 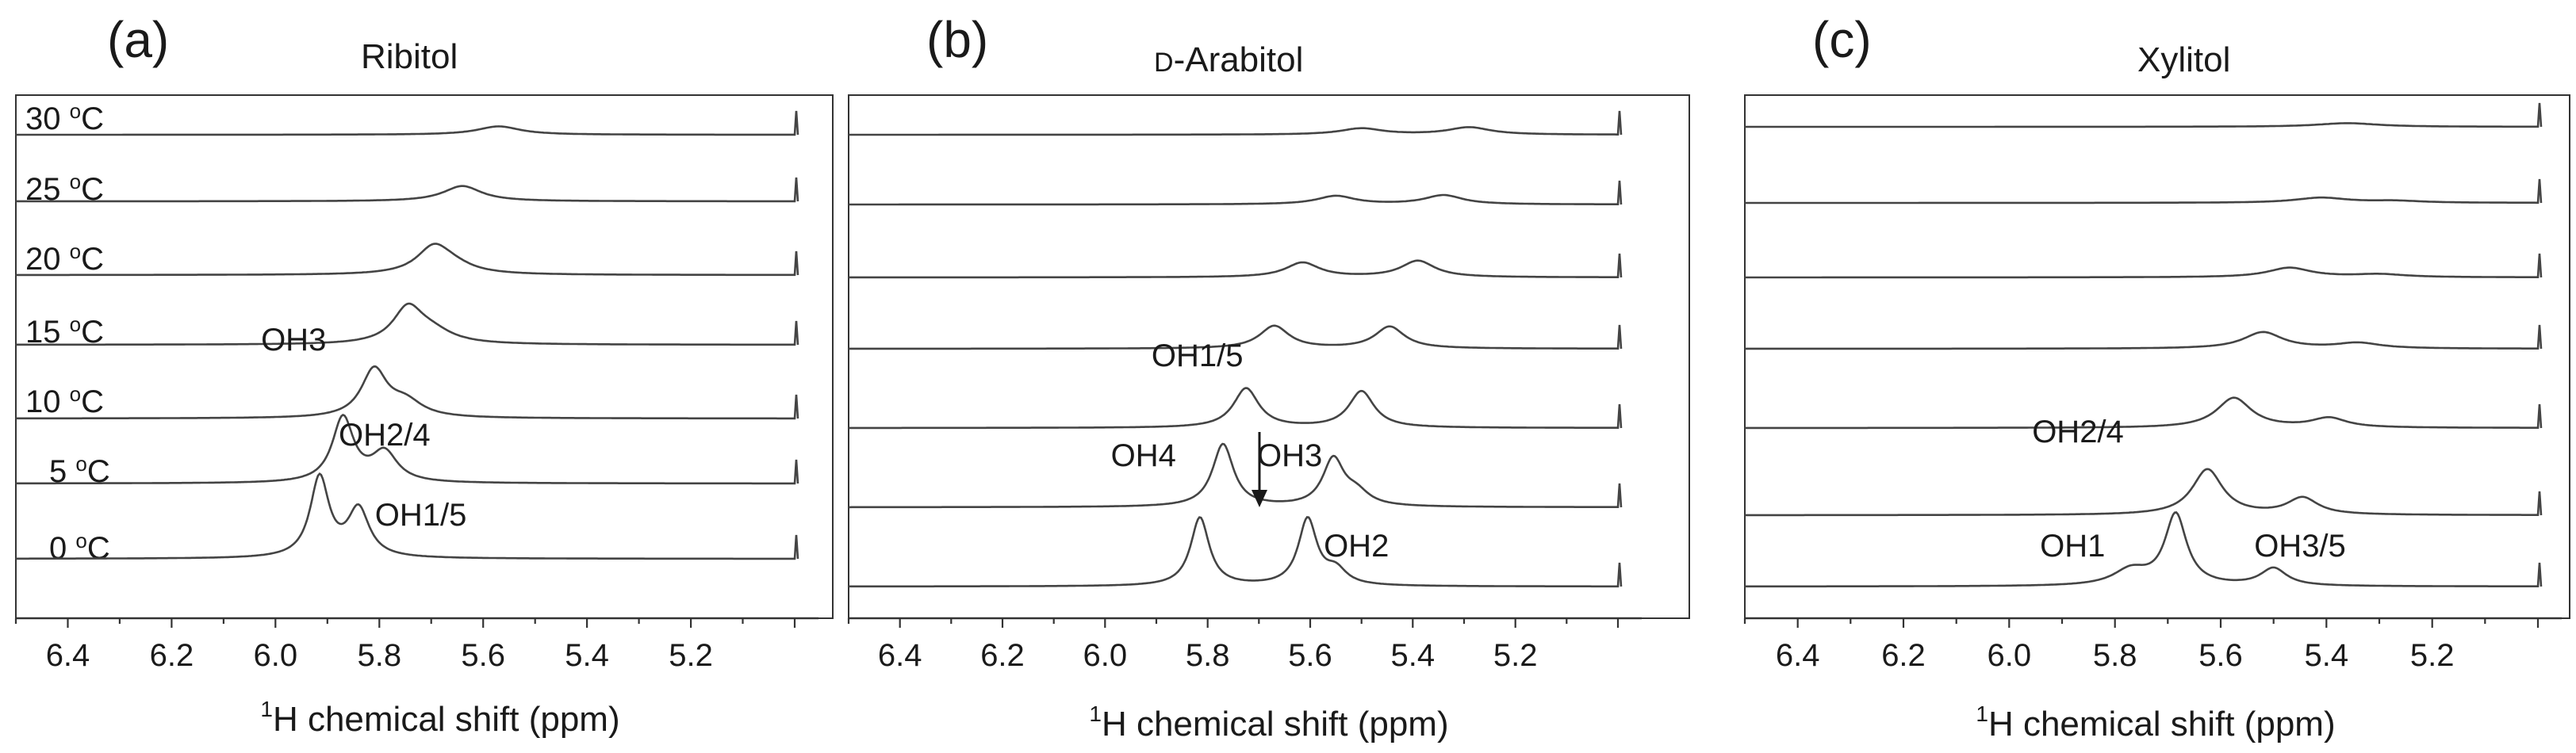 What do you see at coordinates (1842, 40) in the screenshot?
I see `panel-c-letter: (c)` at bounding box center [1842, 40].